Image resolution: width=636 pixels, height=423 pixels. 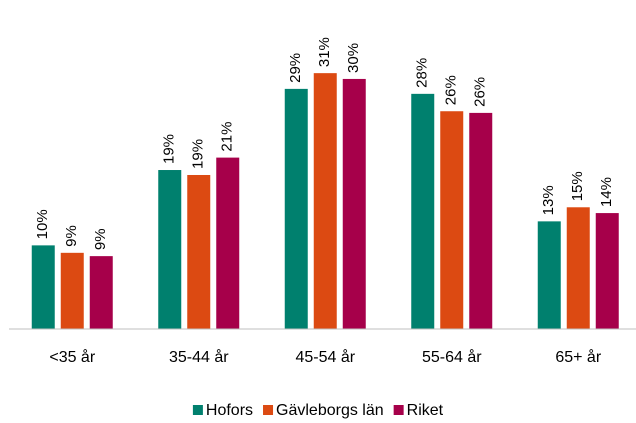 I want to click on x-tick-label: 55-64 år, so click(x=452, y=357).